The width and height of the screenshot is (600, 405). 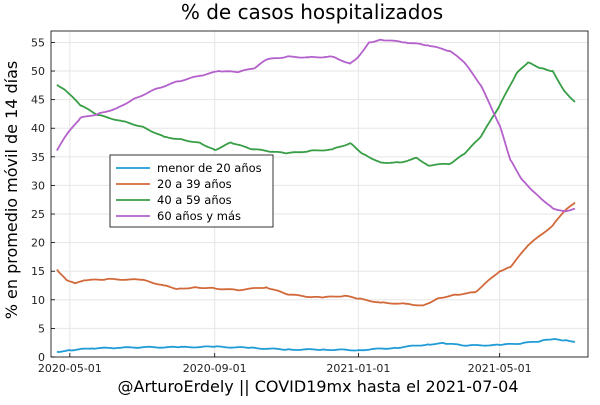 What do you see at coordinates (38, 42) in the screenshot?
I see `y-tick-label: 55` at bounding box center [38, 42].